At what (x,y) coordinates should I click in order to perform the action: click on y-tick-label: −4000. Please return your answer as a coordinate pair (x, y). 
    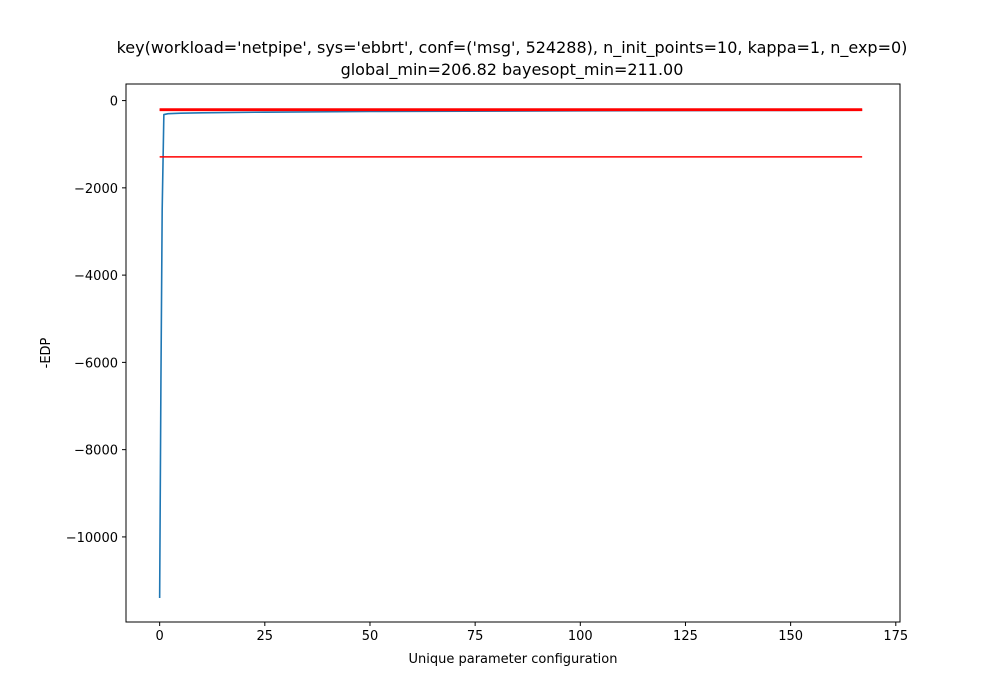
    Looking at the image, I should click on (96, 276).